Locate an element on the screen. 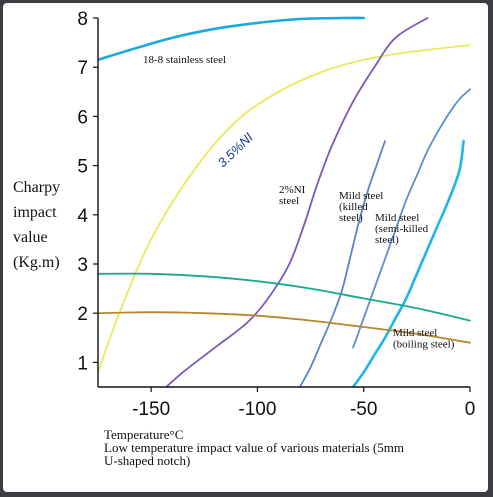 This screenshot has height=497, width=493. series-label-mild-killed: (killed is located at coordinates (353, 207).